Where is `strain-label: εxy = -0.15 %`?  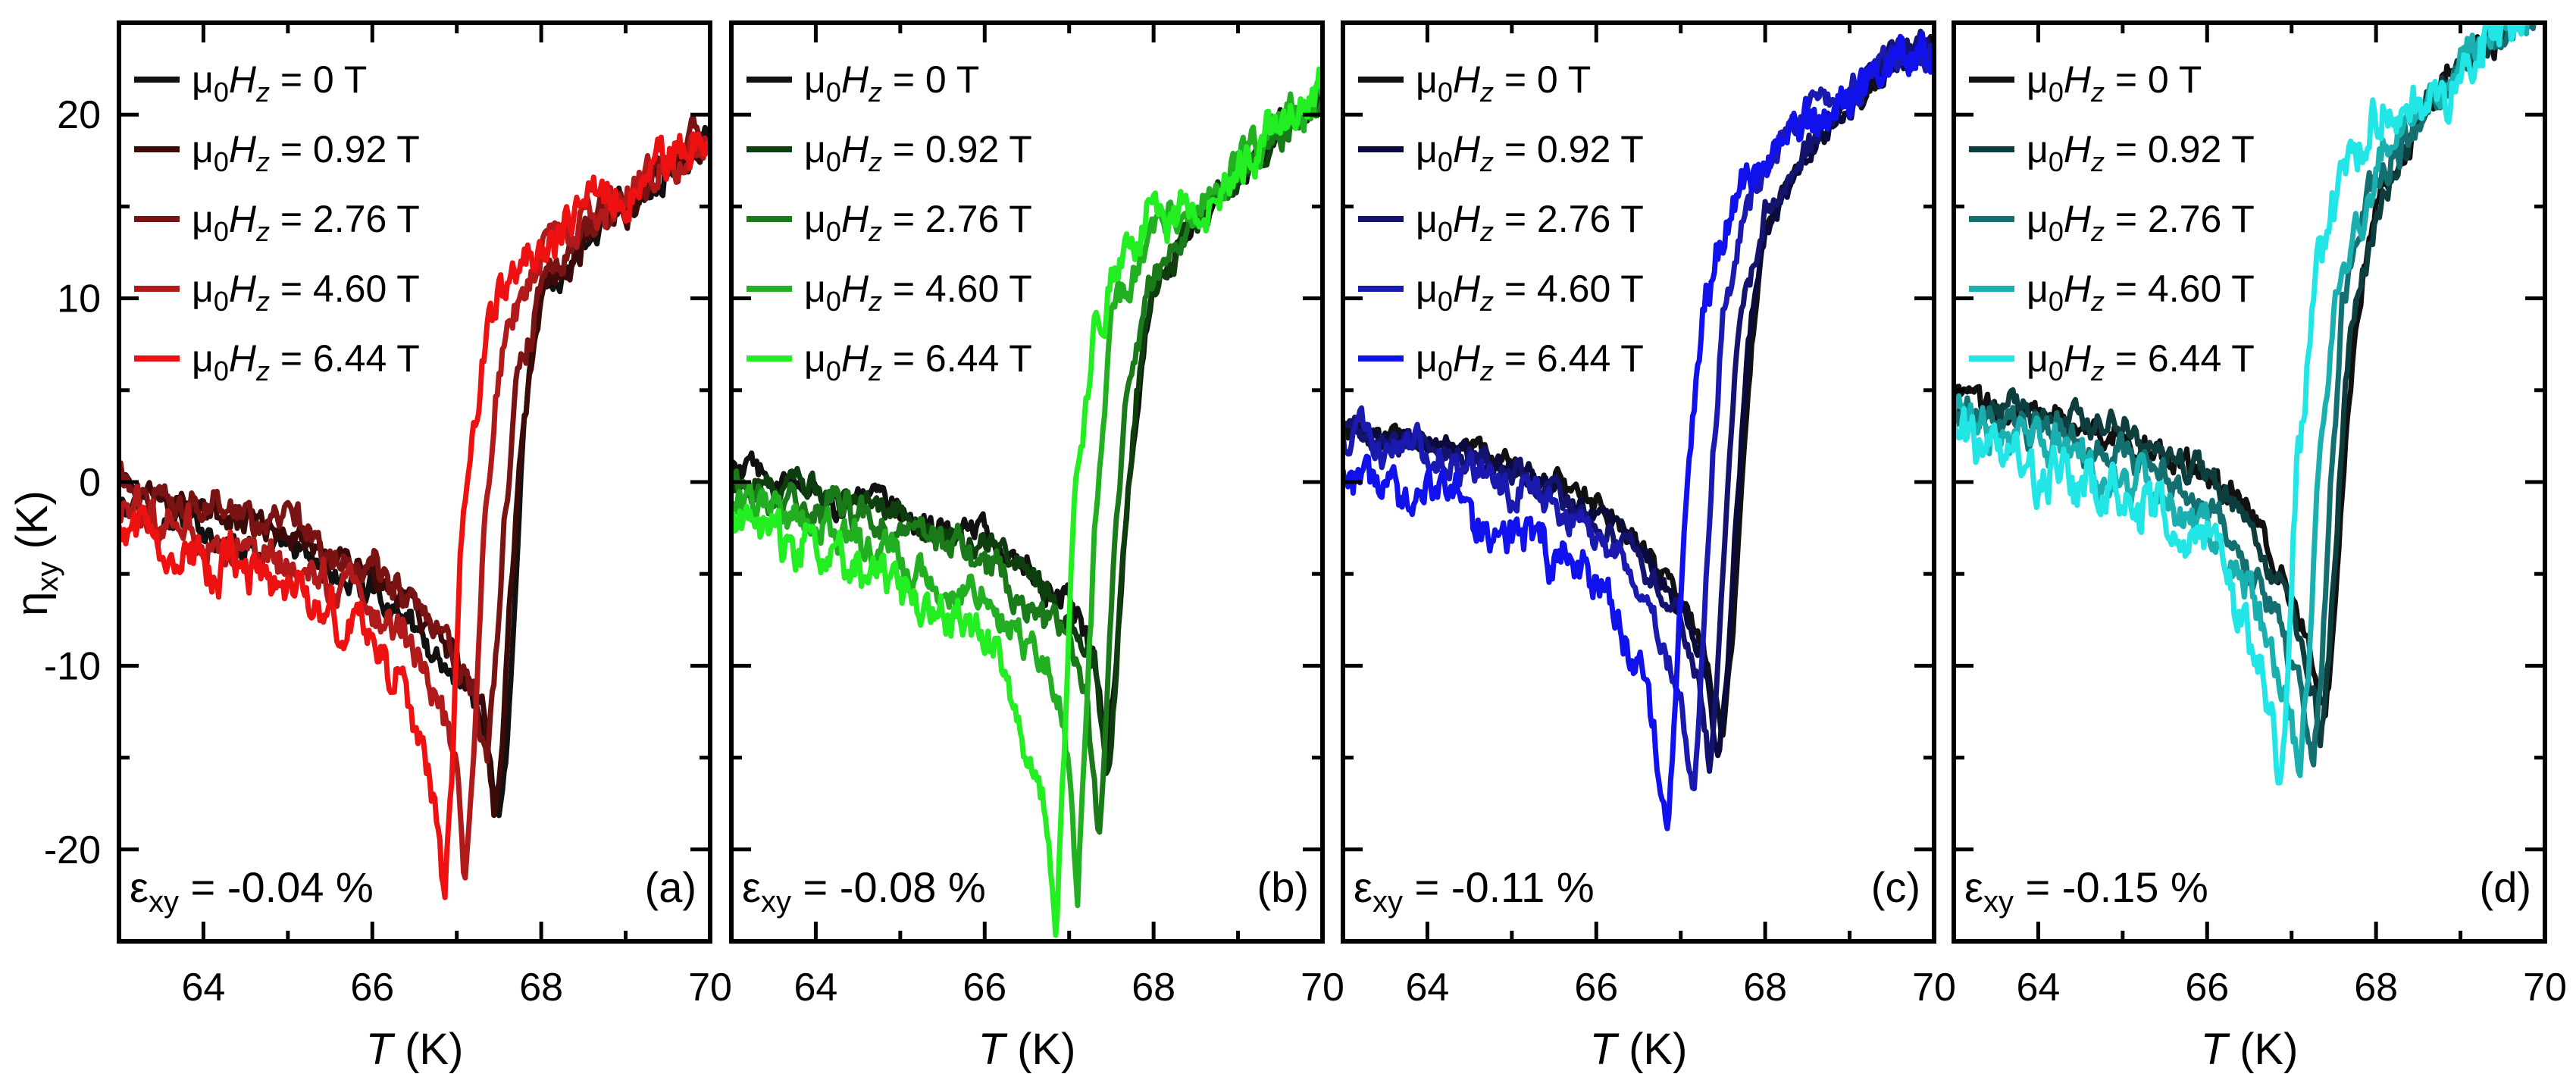
strain-label: εxy = -0.15 % is located at coordinates (2086, 891).